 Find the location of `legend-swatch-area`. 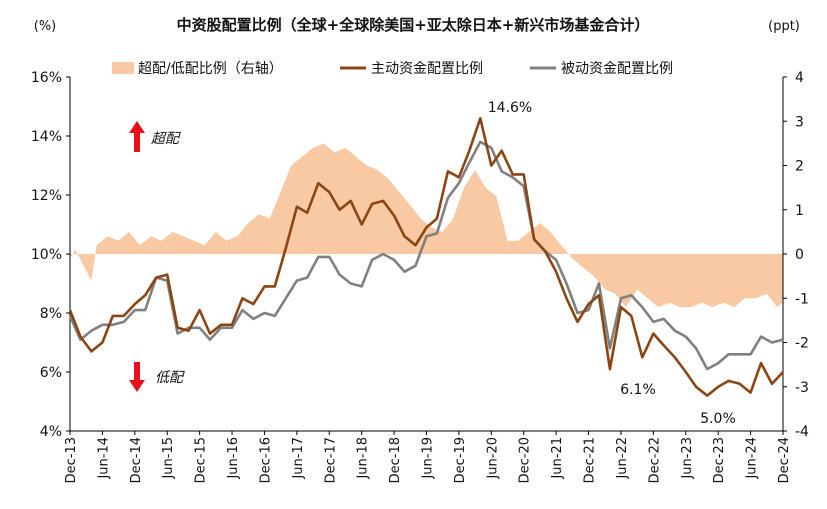

legend-swatch-area is located at coordinates (123, 68).